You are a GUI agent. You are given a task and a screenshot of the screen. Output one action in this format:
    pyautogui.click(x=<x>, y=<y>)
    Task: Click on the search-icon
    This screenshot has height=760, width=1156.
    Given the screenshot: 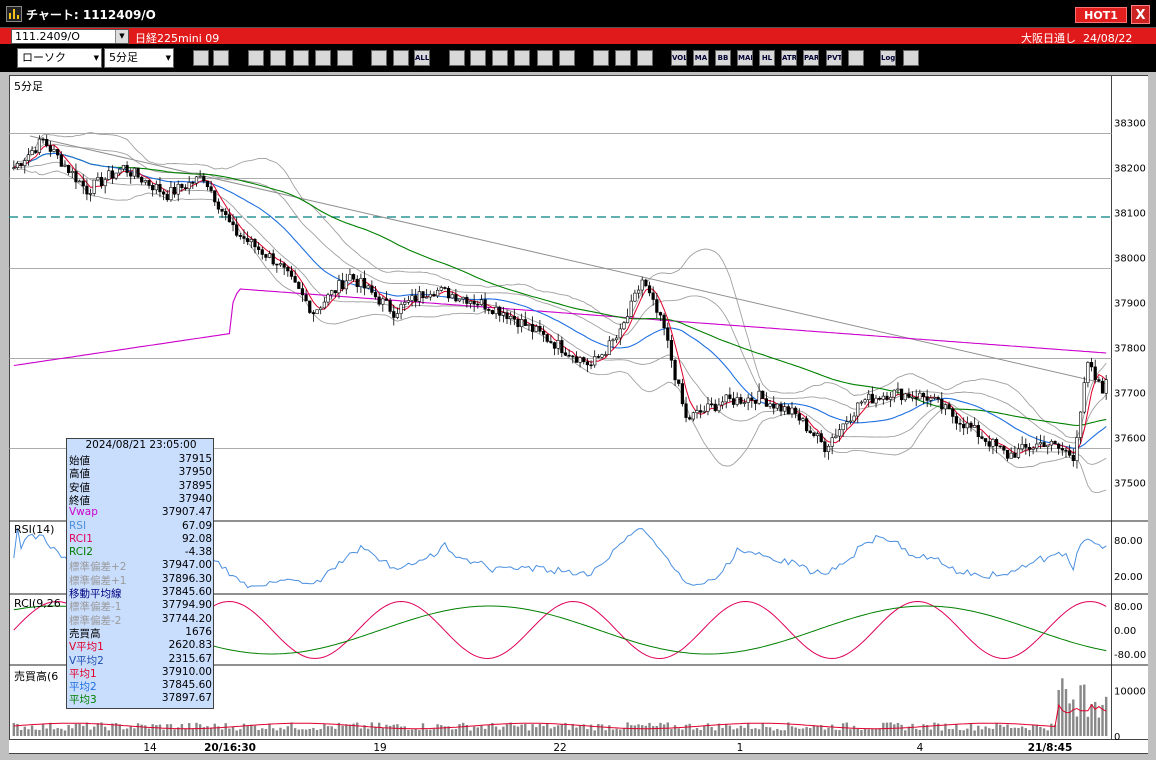 What is the action you would take?
    pyautogui.click(x=278, y=58)
    